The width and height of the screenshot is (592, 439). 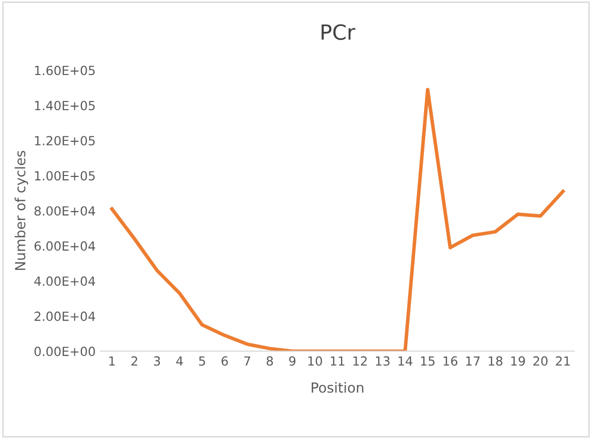 I want to click on y-axis-title: Number of cycles, so click(x=21, y=210).